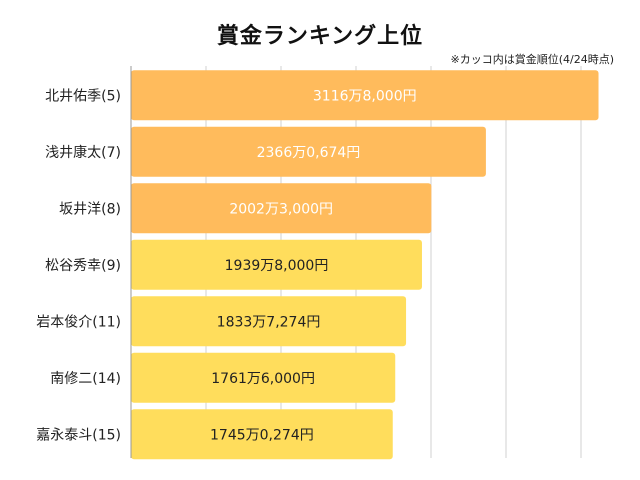  What do you see at coordinates (78, 435) in the screenshot?
I see `category-label: 嘉永泰斗(15)` at bounding box center [78, 435].